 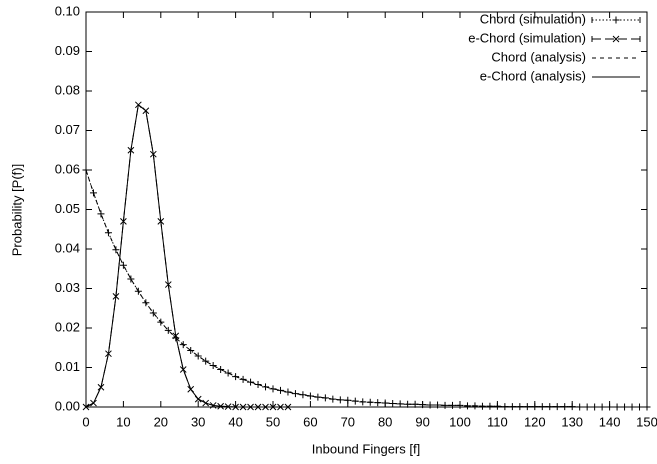 I want to click on x-tick-label: 50, so click(x=273, y=421).